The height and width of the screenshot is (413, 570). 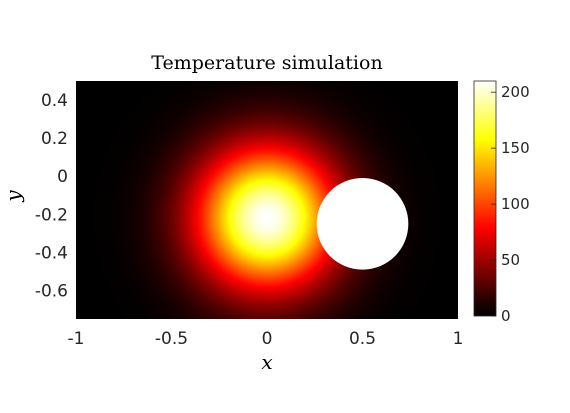 What do you see at coordinates (515, 92) in the screenshot?
I see `colorbar-tick-label: 200` at bounding box center [515, 92].